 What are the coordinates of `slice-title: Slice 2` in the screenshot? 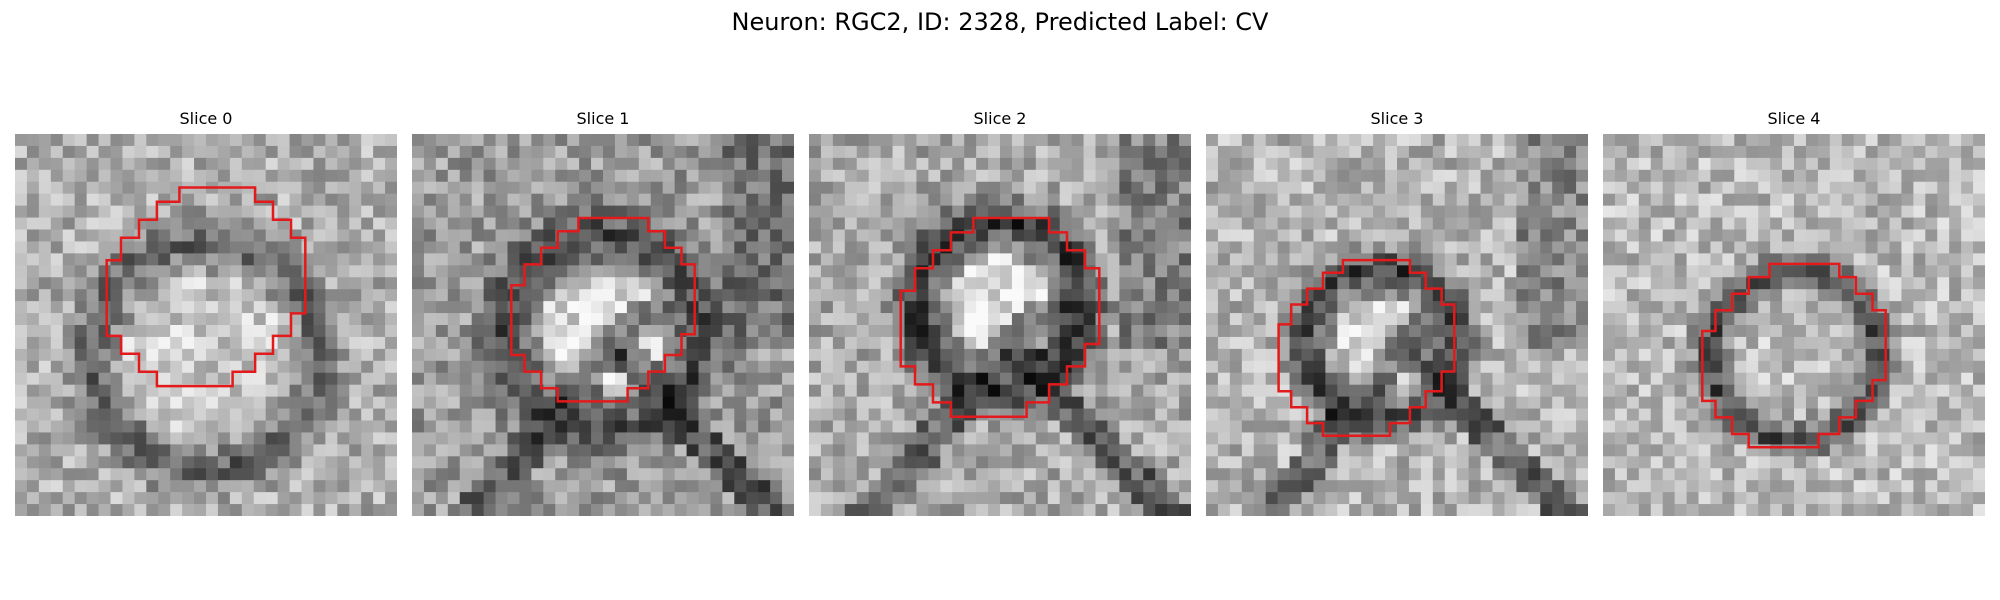 It's located at (1000, 118).